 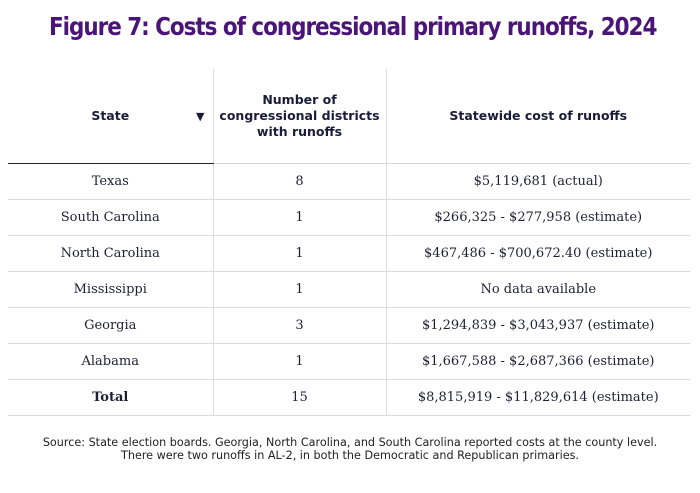 What do you see at coordinates (299, 325) in the screenshot?
I see `districts-cell: 3` at bounding box center [299, 325].